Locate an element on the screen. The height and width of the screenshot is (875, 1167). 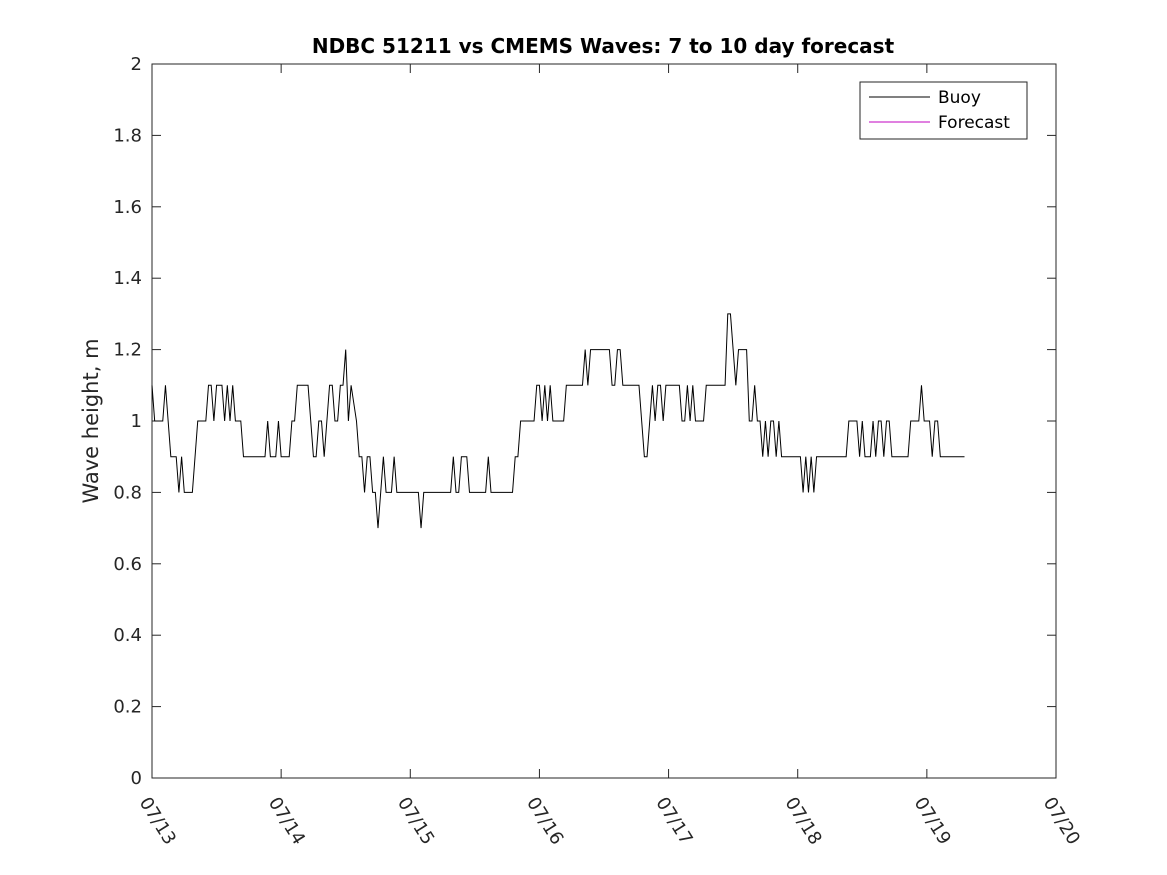
y-tick-label: 1.2 is located at coordinates (127, 350).